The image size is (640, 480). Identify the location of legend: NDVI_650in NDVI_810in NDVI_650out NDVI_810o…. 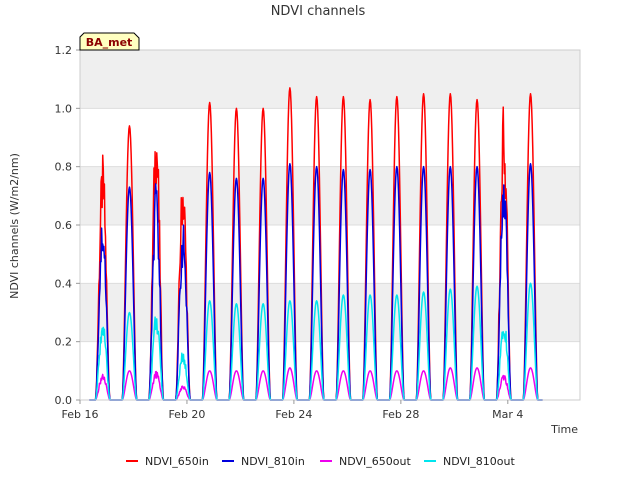
(320, 461).